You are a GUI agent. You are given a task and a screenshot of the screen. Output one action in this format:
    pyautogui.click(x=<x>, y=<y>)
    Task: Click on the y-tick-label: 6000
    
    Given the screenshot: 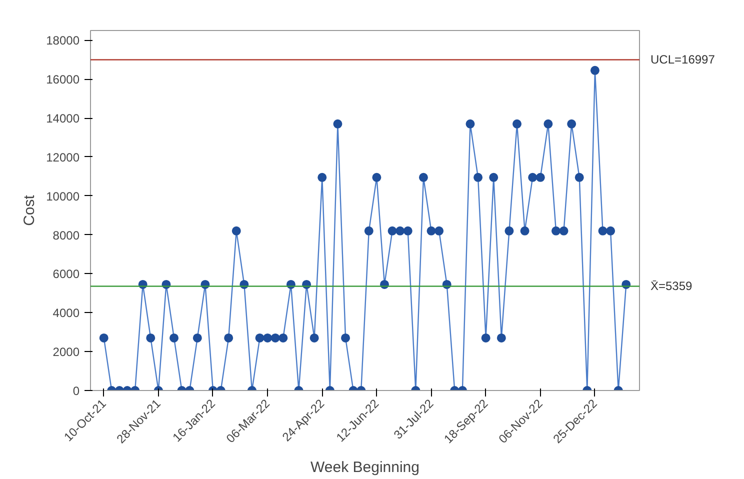 What is the action you would take?
    pyautogui.click(x=66, y=274)
    